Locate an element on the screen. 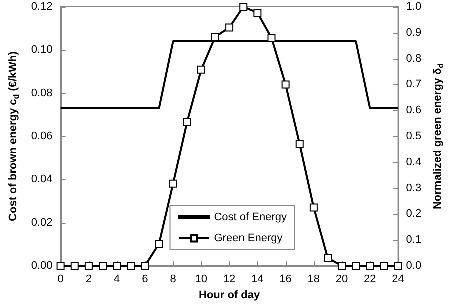  y-tick-label: 0.12 is located at coordinates (42, 7).